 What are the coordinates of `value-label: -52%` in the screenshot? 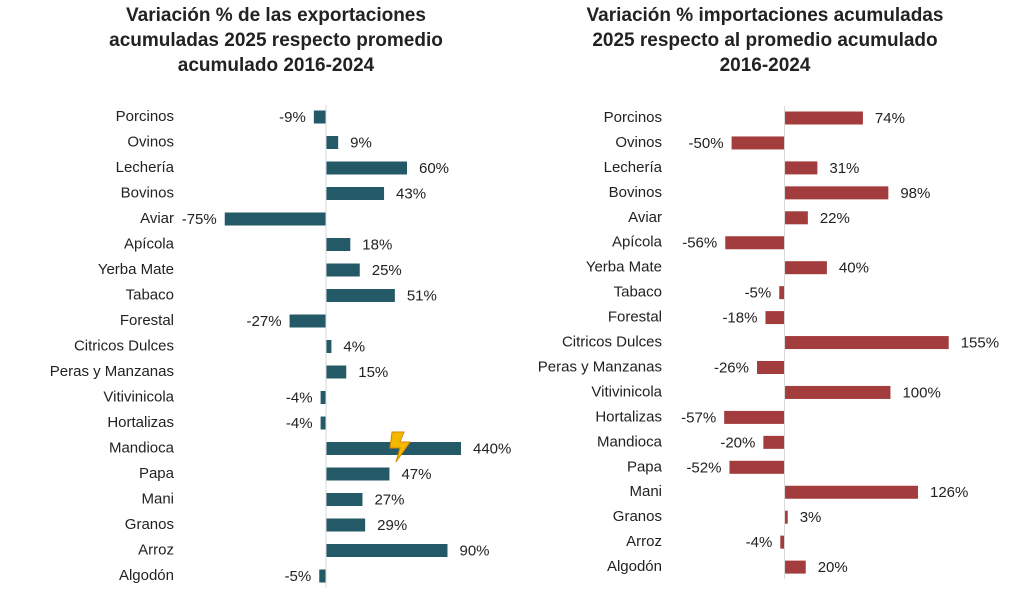 It's located at (703, 467).